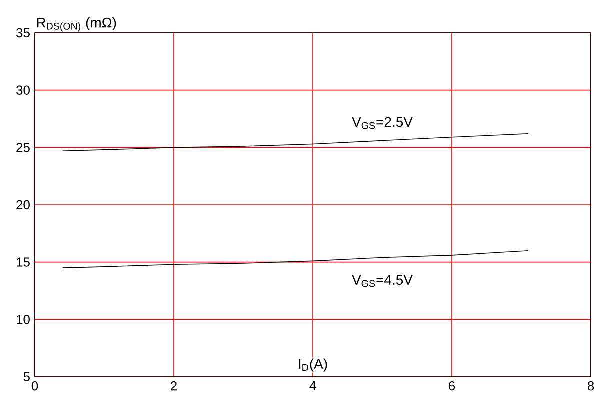 This screenshot has width=594, height=407. What do you see at coordinates (23, 262) in the screenshot?
I see `y-tick-label: 15` at bounding box center [23, 262].